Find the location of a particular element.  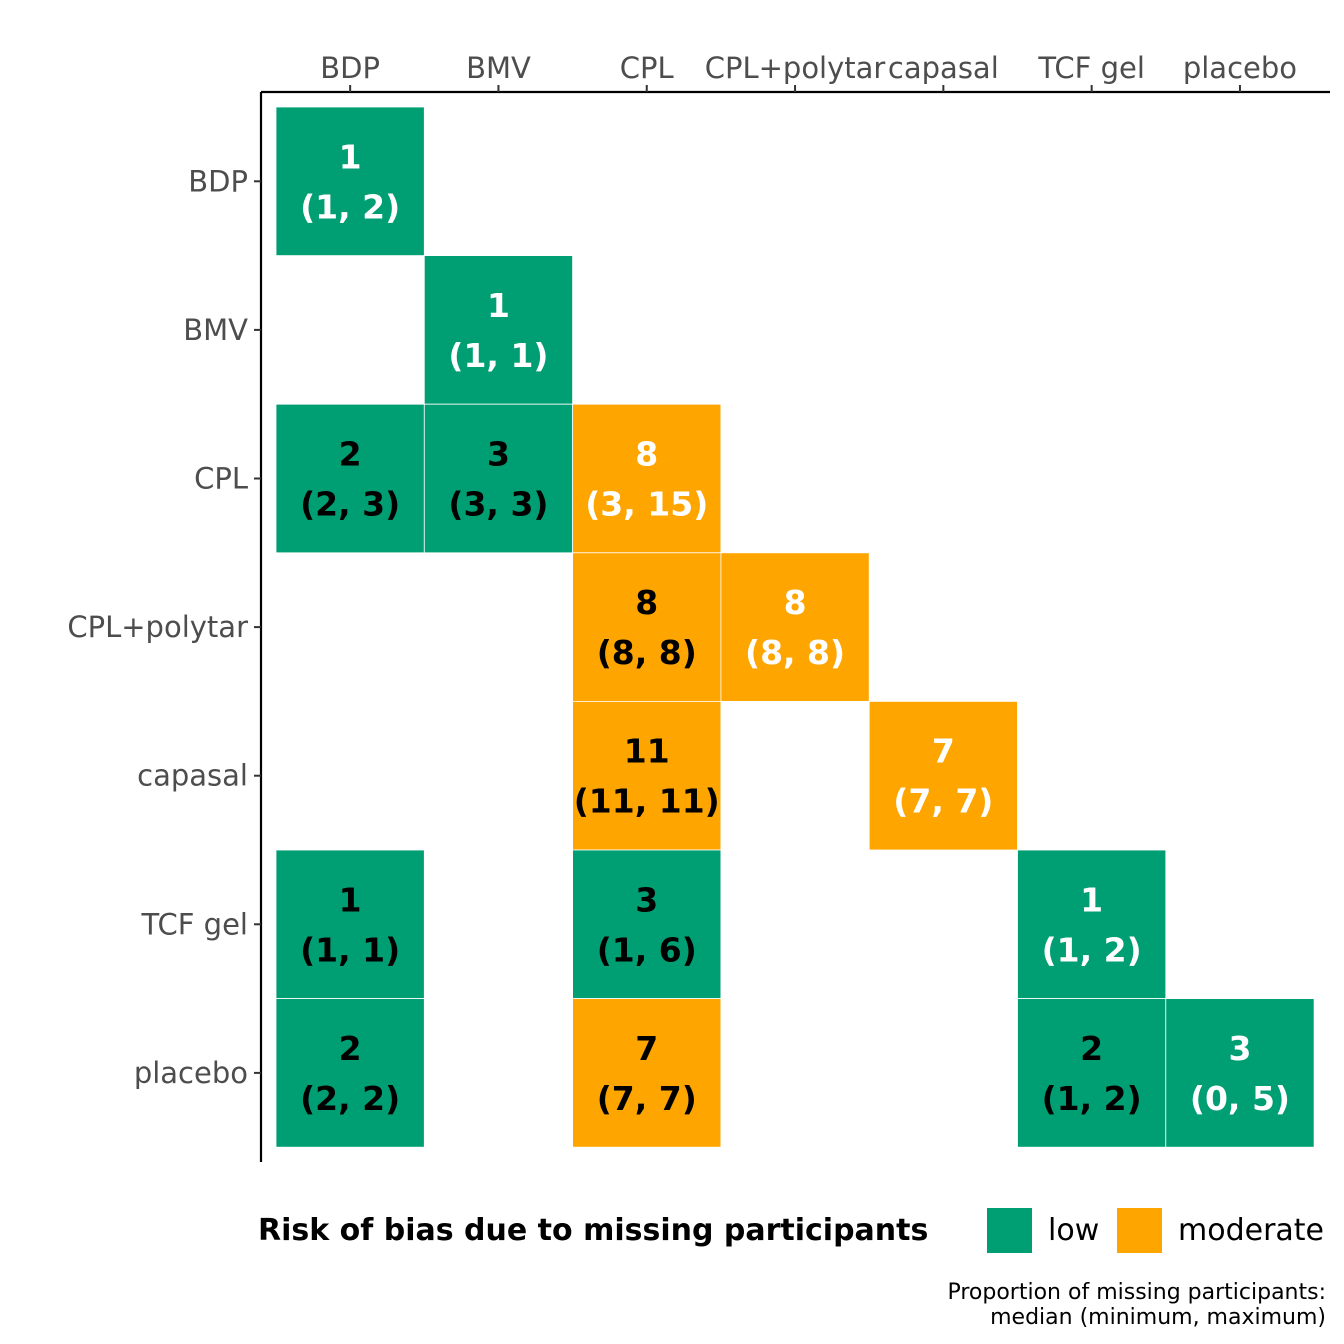

legend-label-low: low is located at coordinates (1073, 1230).